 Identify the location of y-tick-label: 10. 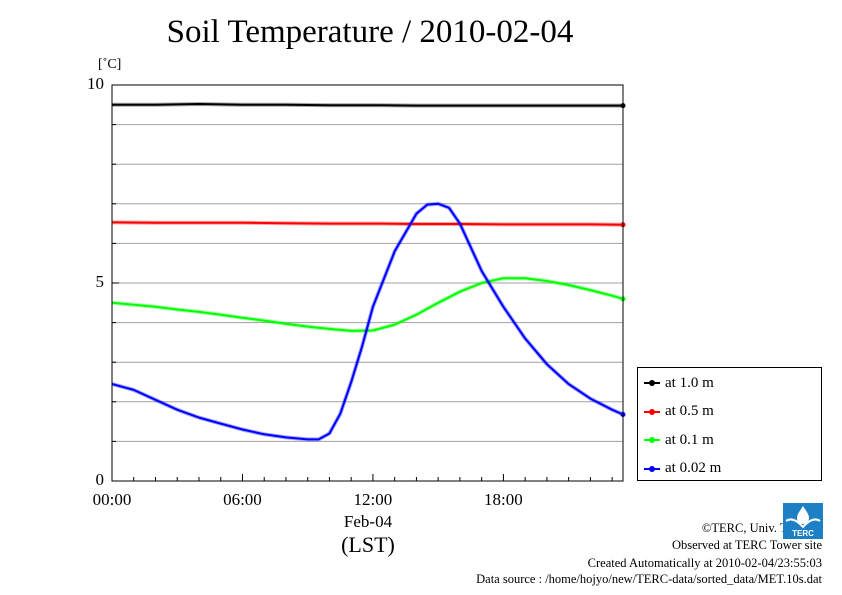
(95, 83).